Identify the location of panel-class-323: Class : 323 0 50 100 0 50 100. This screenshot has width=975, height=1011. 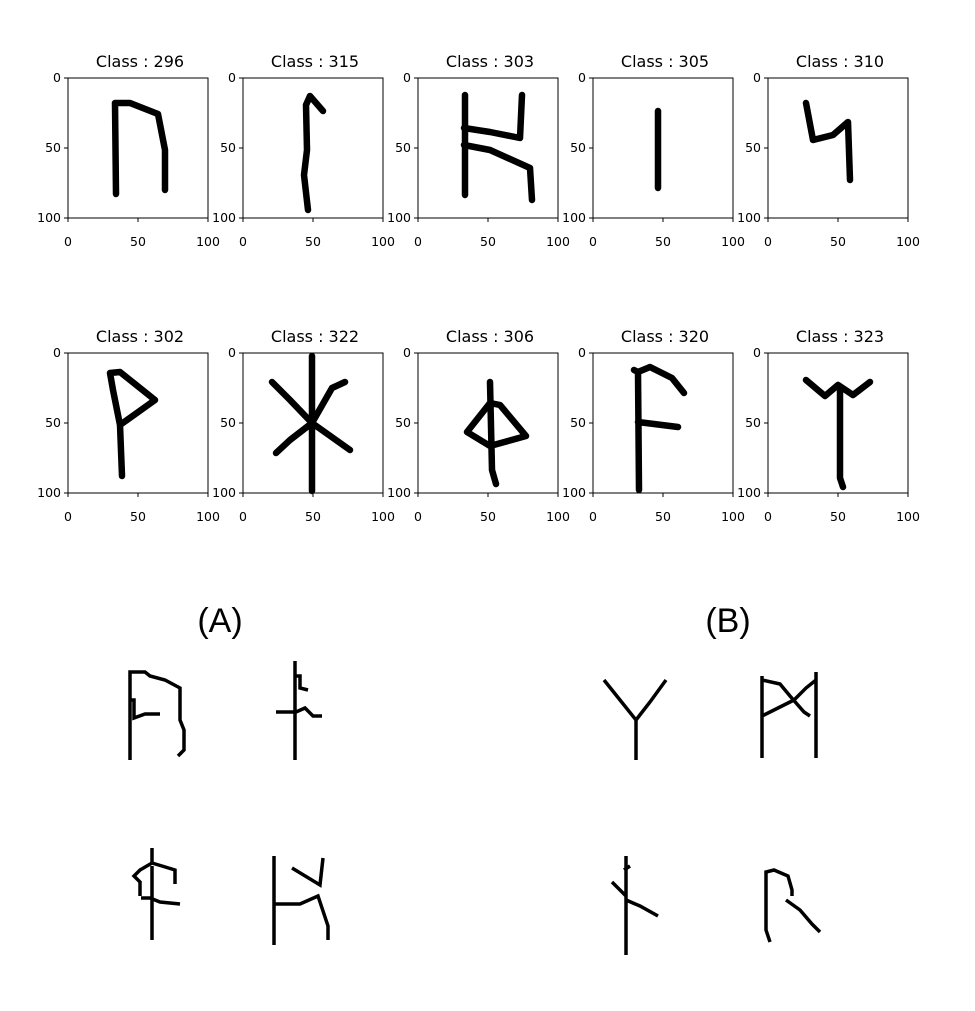
(828, 425).